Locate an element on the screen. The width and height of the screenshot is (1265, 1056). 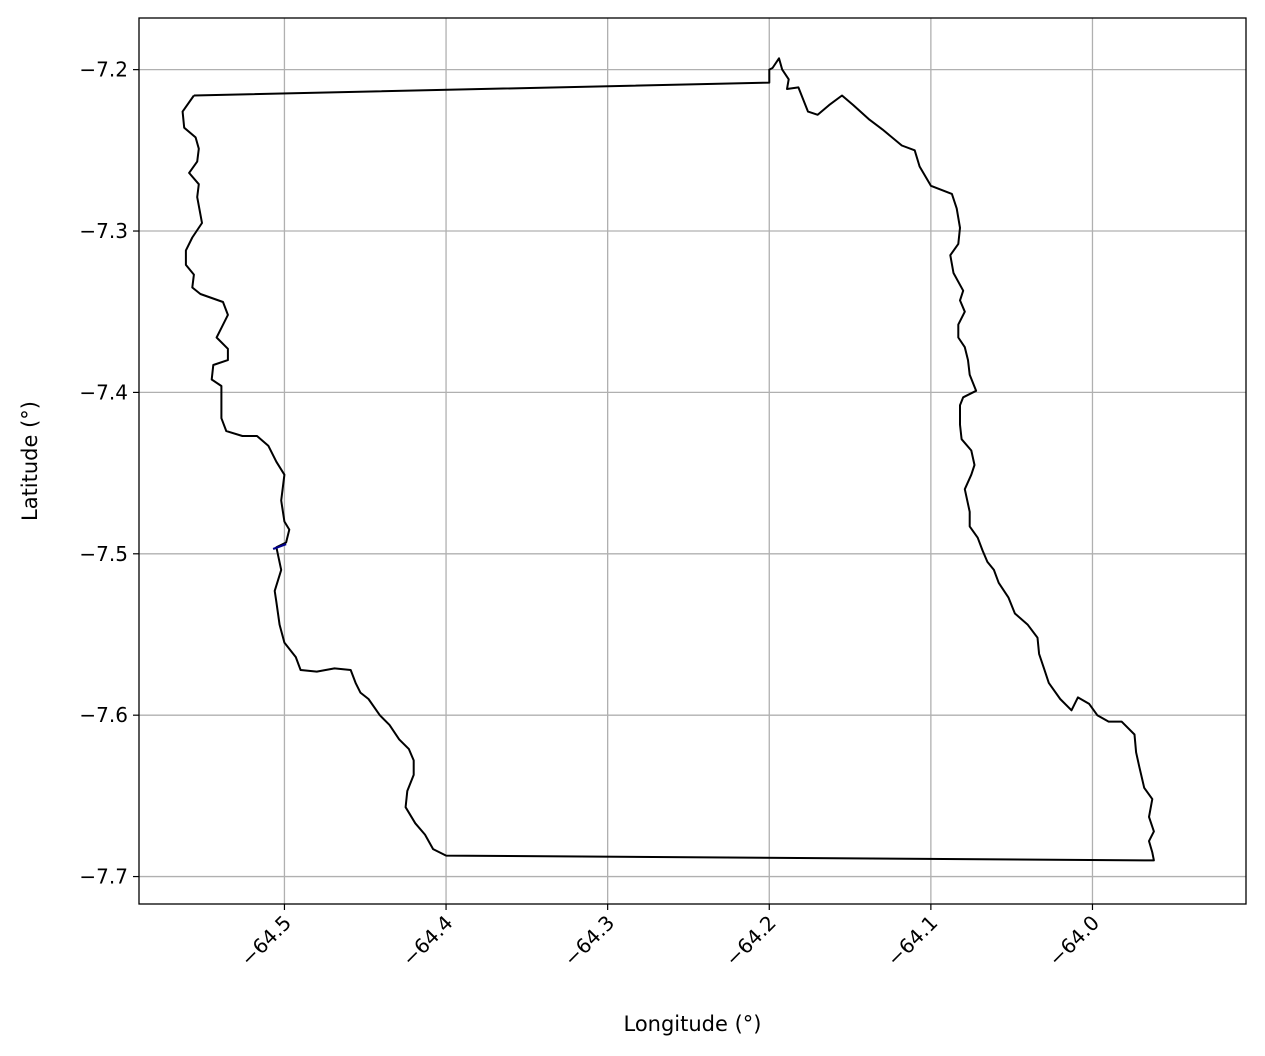
y-tick-label: −7.3 is located at coordinates (103, 231).